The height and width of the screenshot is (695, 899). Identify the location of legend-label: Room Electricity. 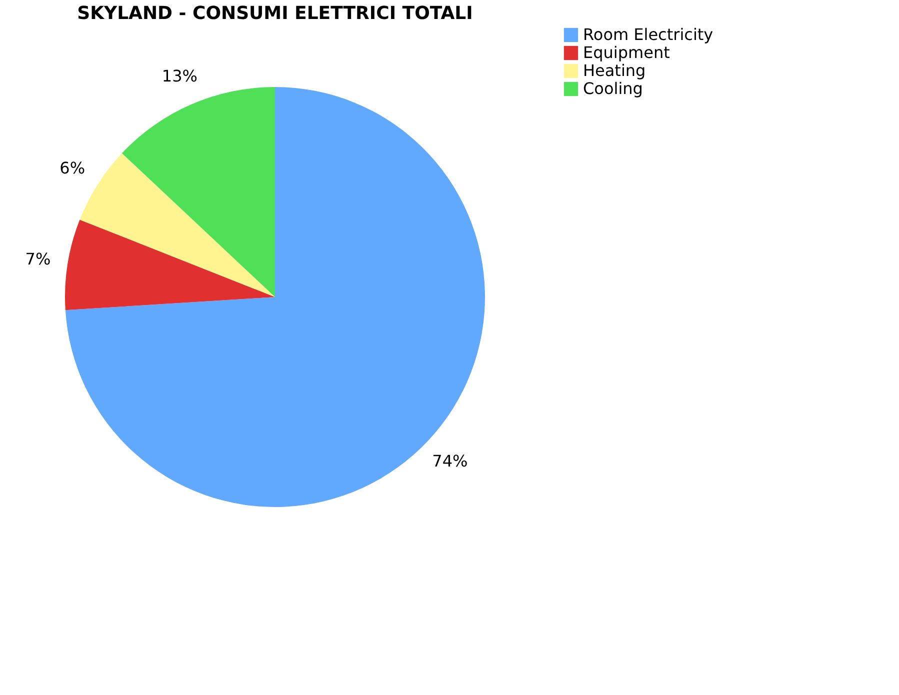
(648, 34).